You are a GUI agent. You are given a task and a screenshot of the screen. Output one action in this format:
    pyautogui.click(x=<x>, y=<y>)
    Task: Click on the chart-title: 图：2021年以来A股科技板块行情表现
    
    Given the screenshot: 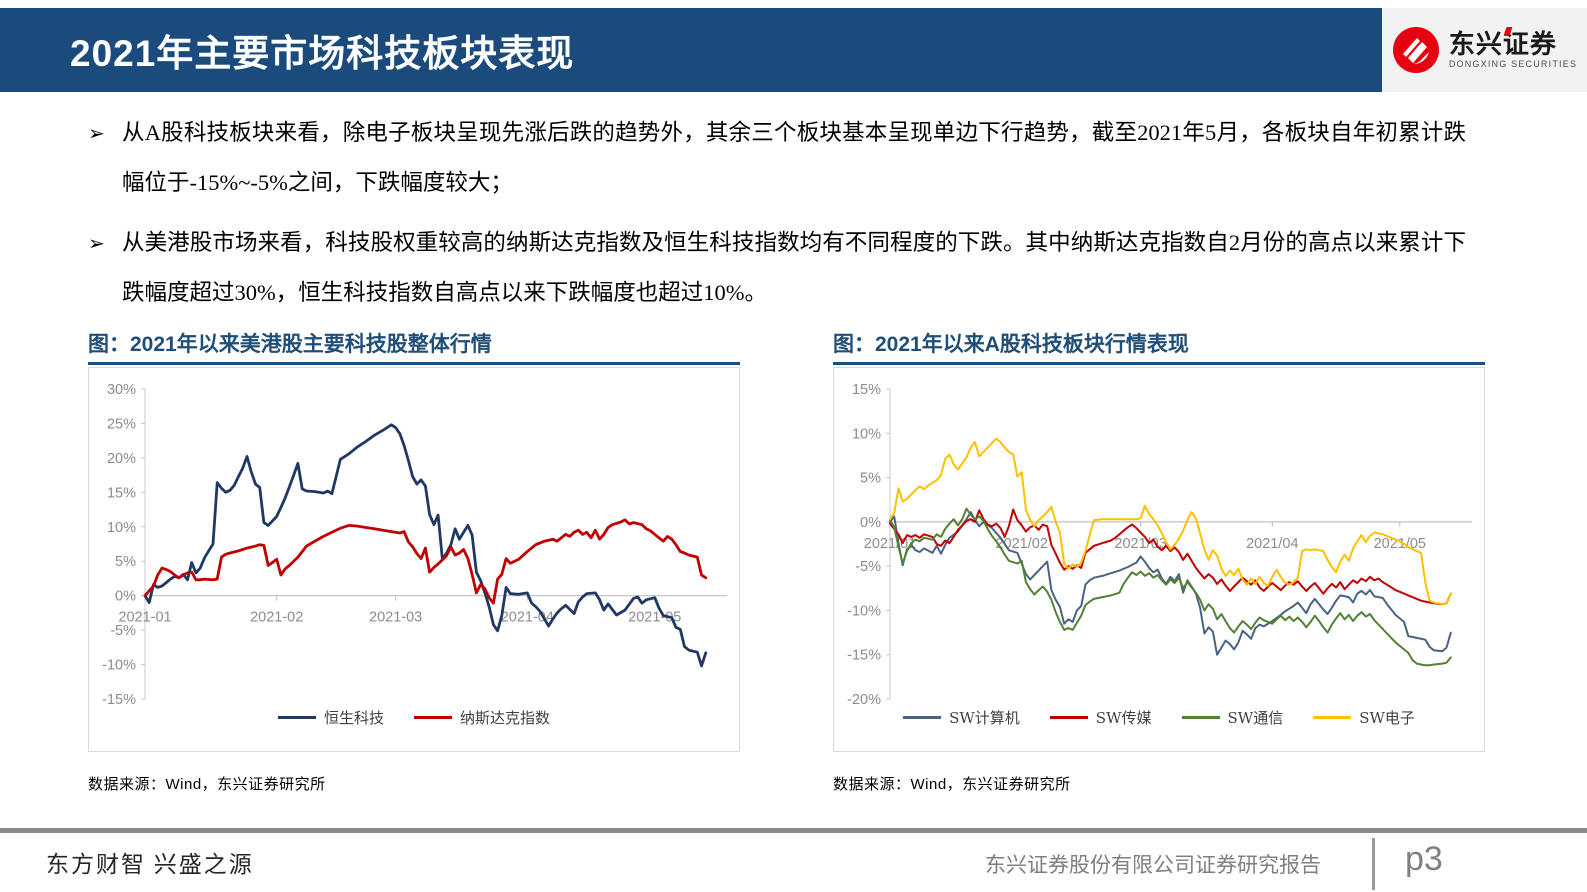 What is the action you would take?
    pyautogui.click(x=1011, y=344)
    